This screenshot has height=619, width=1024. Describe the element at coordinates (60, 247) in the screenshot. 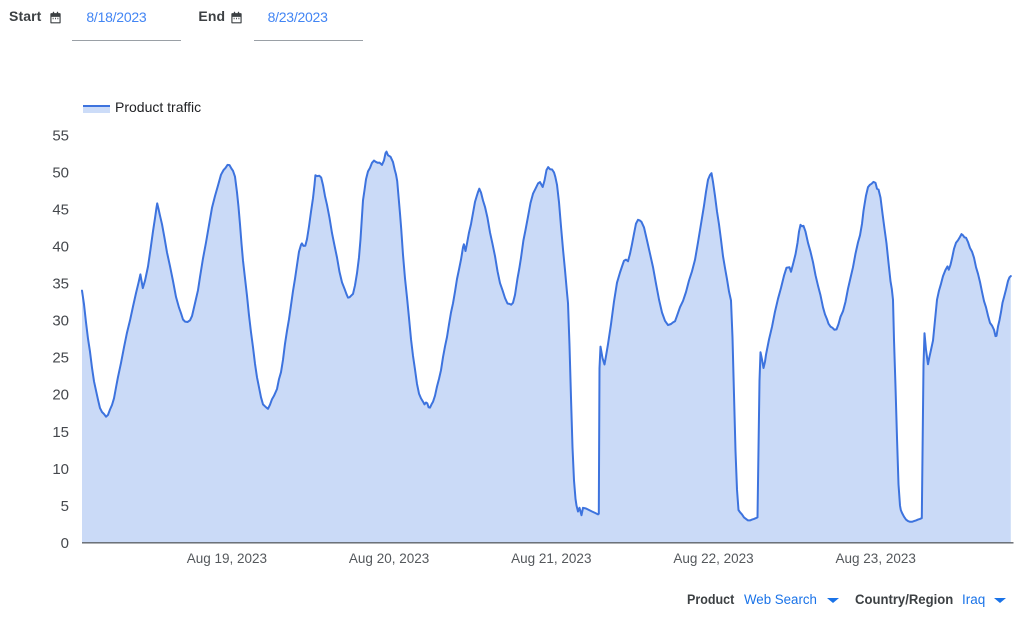

I see `svg-text: 40` at that location.